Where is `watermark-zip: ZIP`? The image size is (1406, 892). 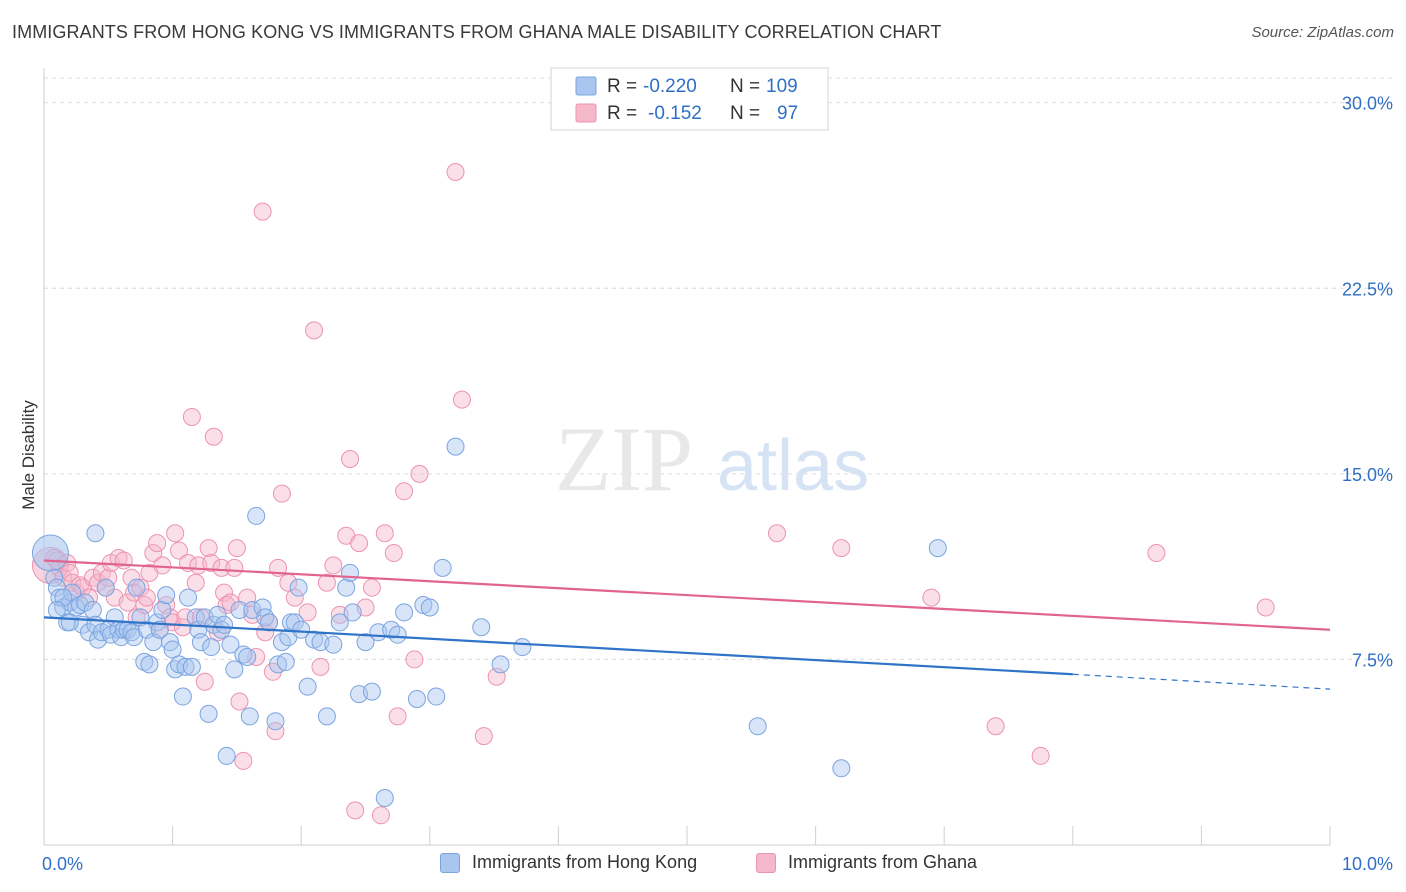
watermark-zip: ZIP is located at coordinates (624, 459).